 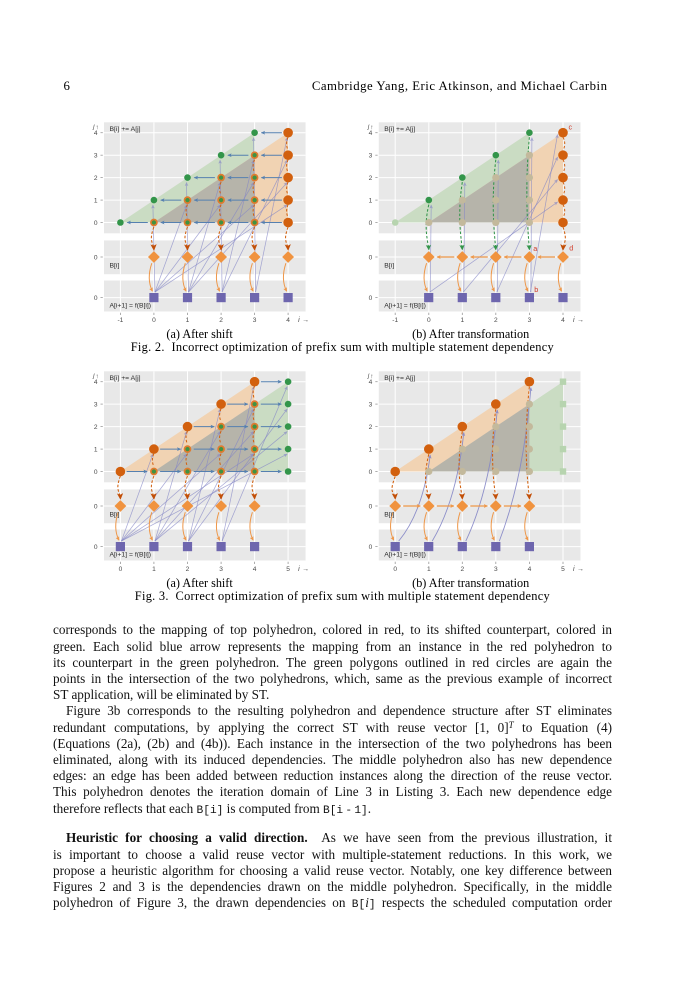 I want to click on svg-text: a, so click(x=535, y=248).